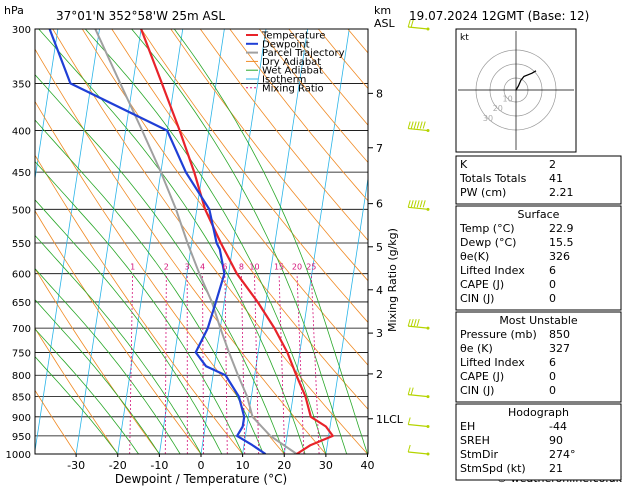 This screenshot has height=486, width=629. What do you see at coordinates (379, 93) in the screenshot?
I see `km-tick-label: 8` at bounding box center [379, 93].